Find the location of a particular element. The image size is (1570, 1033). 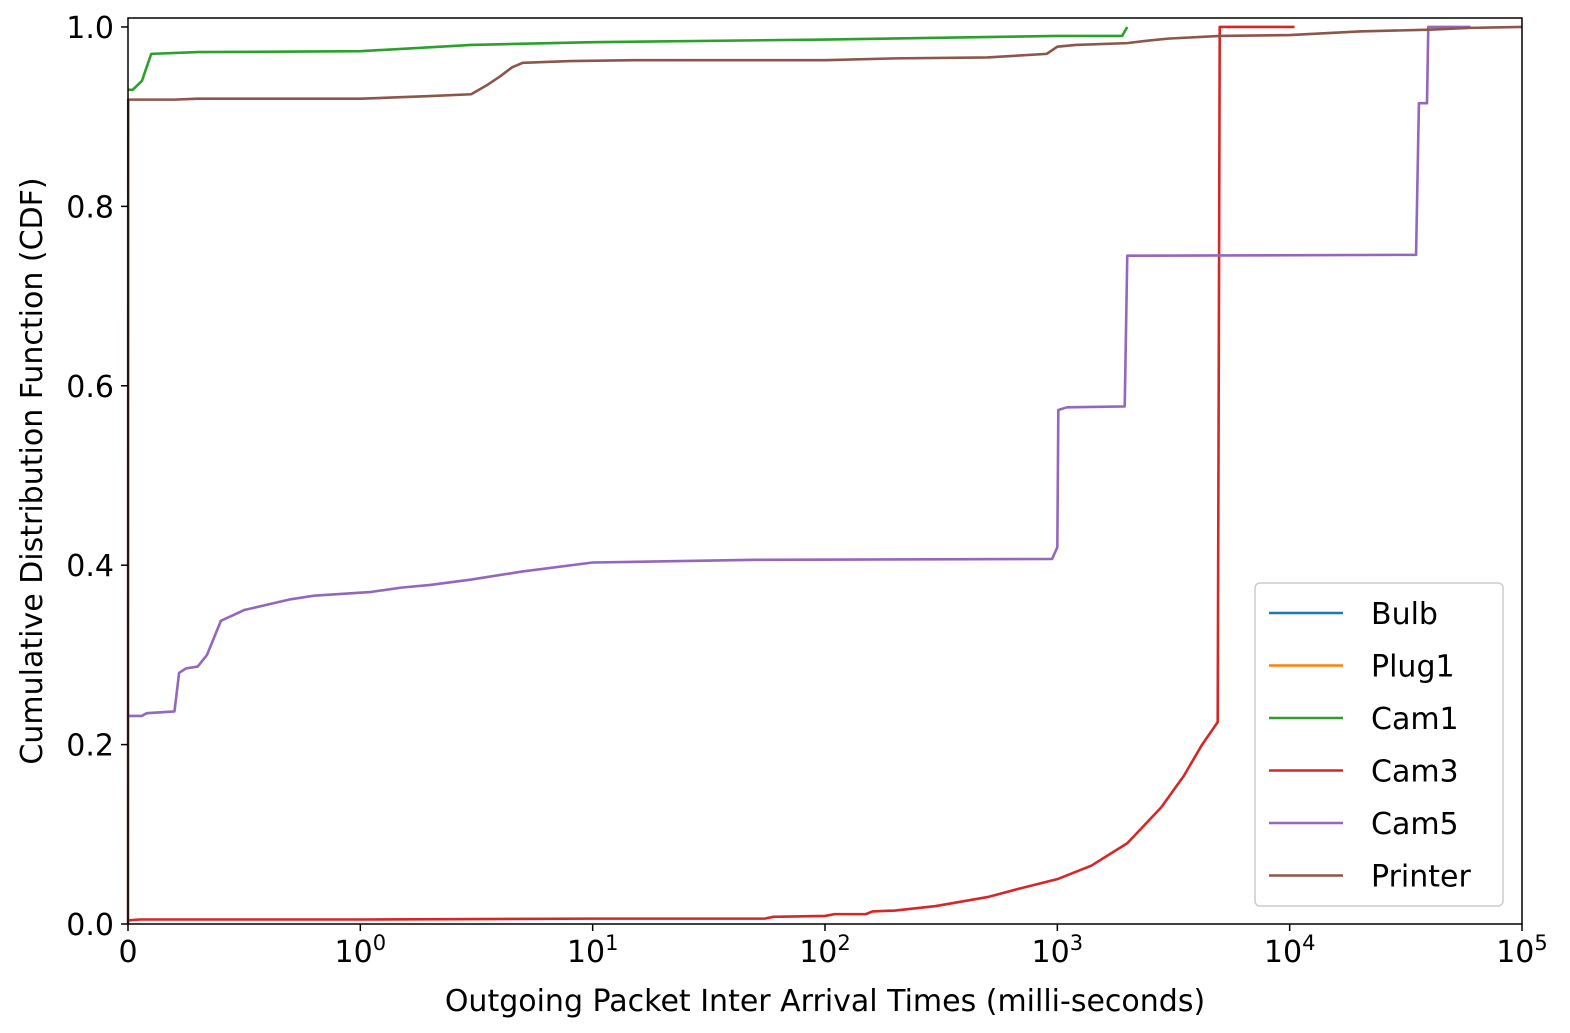

legend-label-cam1: Cam1 is located at coordinates (1415, 719).